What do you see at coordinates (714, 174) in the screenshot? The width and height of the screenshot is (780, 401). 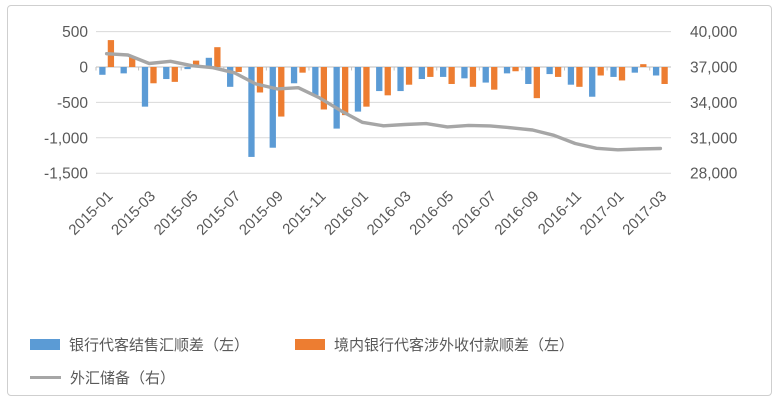 I see `svg-text: 28,000` at bounding box center [714, 174].